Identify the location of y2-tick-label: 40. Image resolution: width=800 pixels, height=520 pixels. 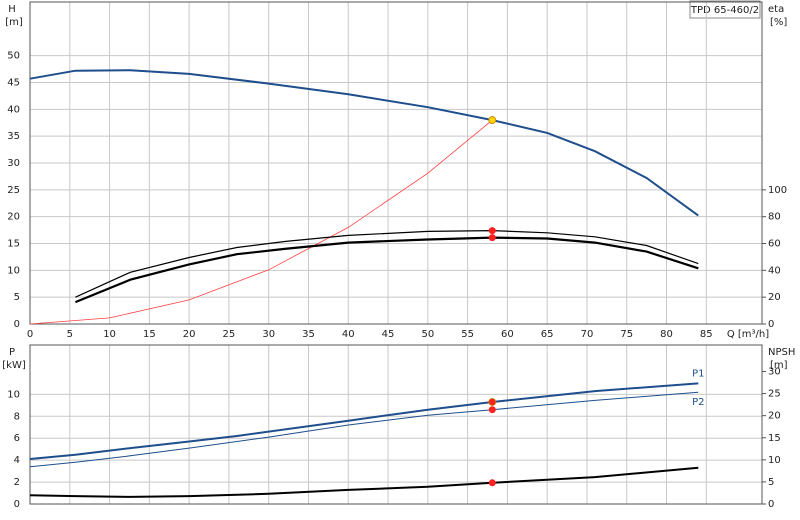
(774, 270).